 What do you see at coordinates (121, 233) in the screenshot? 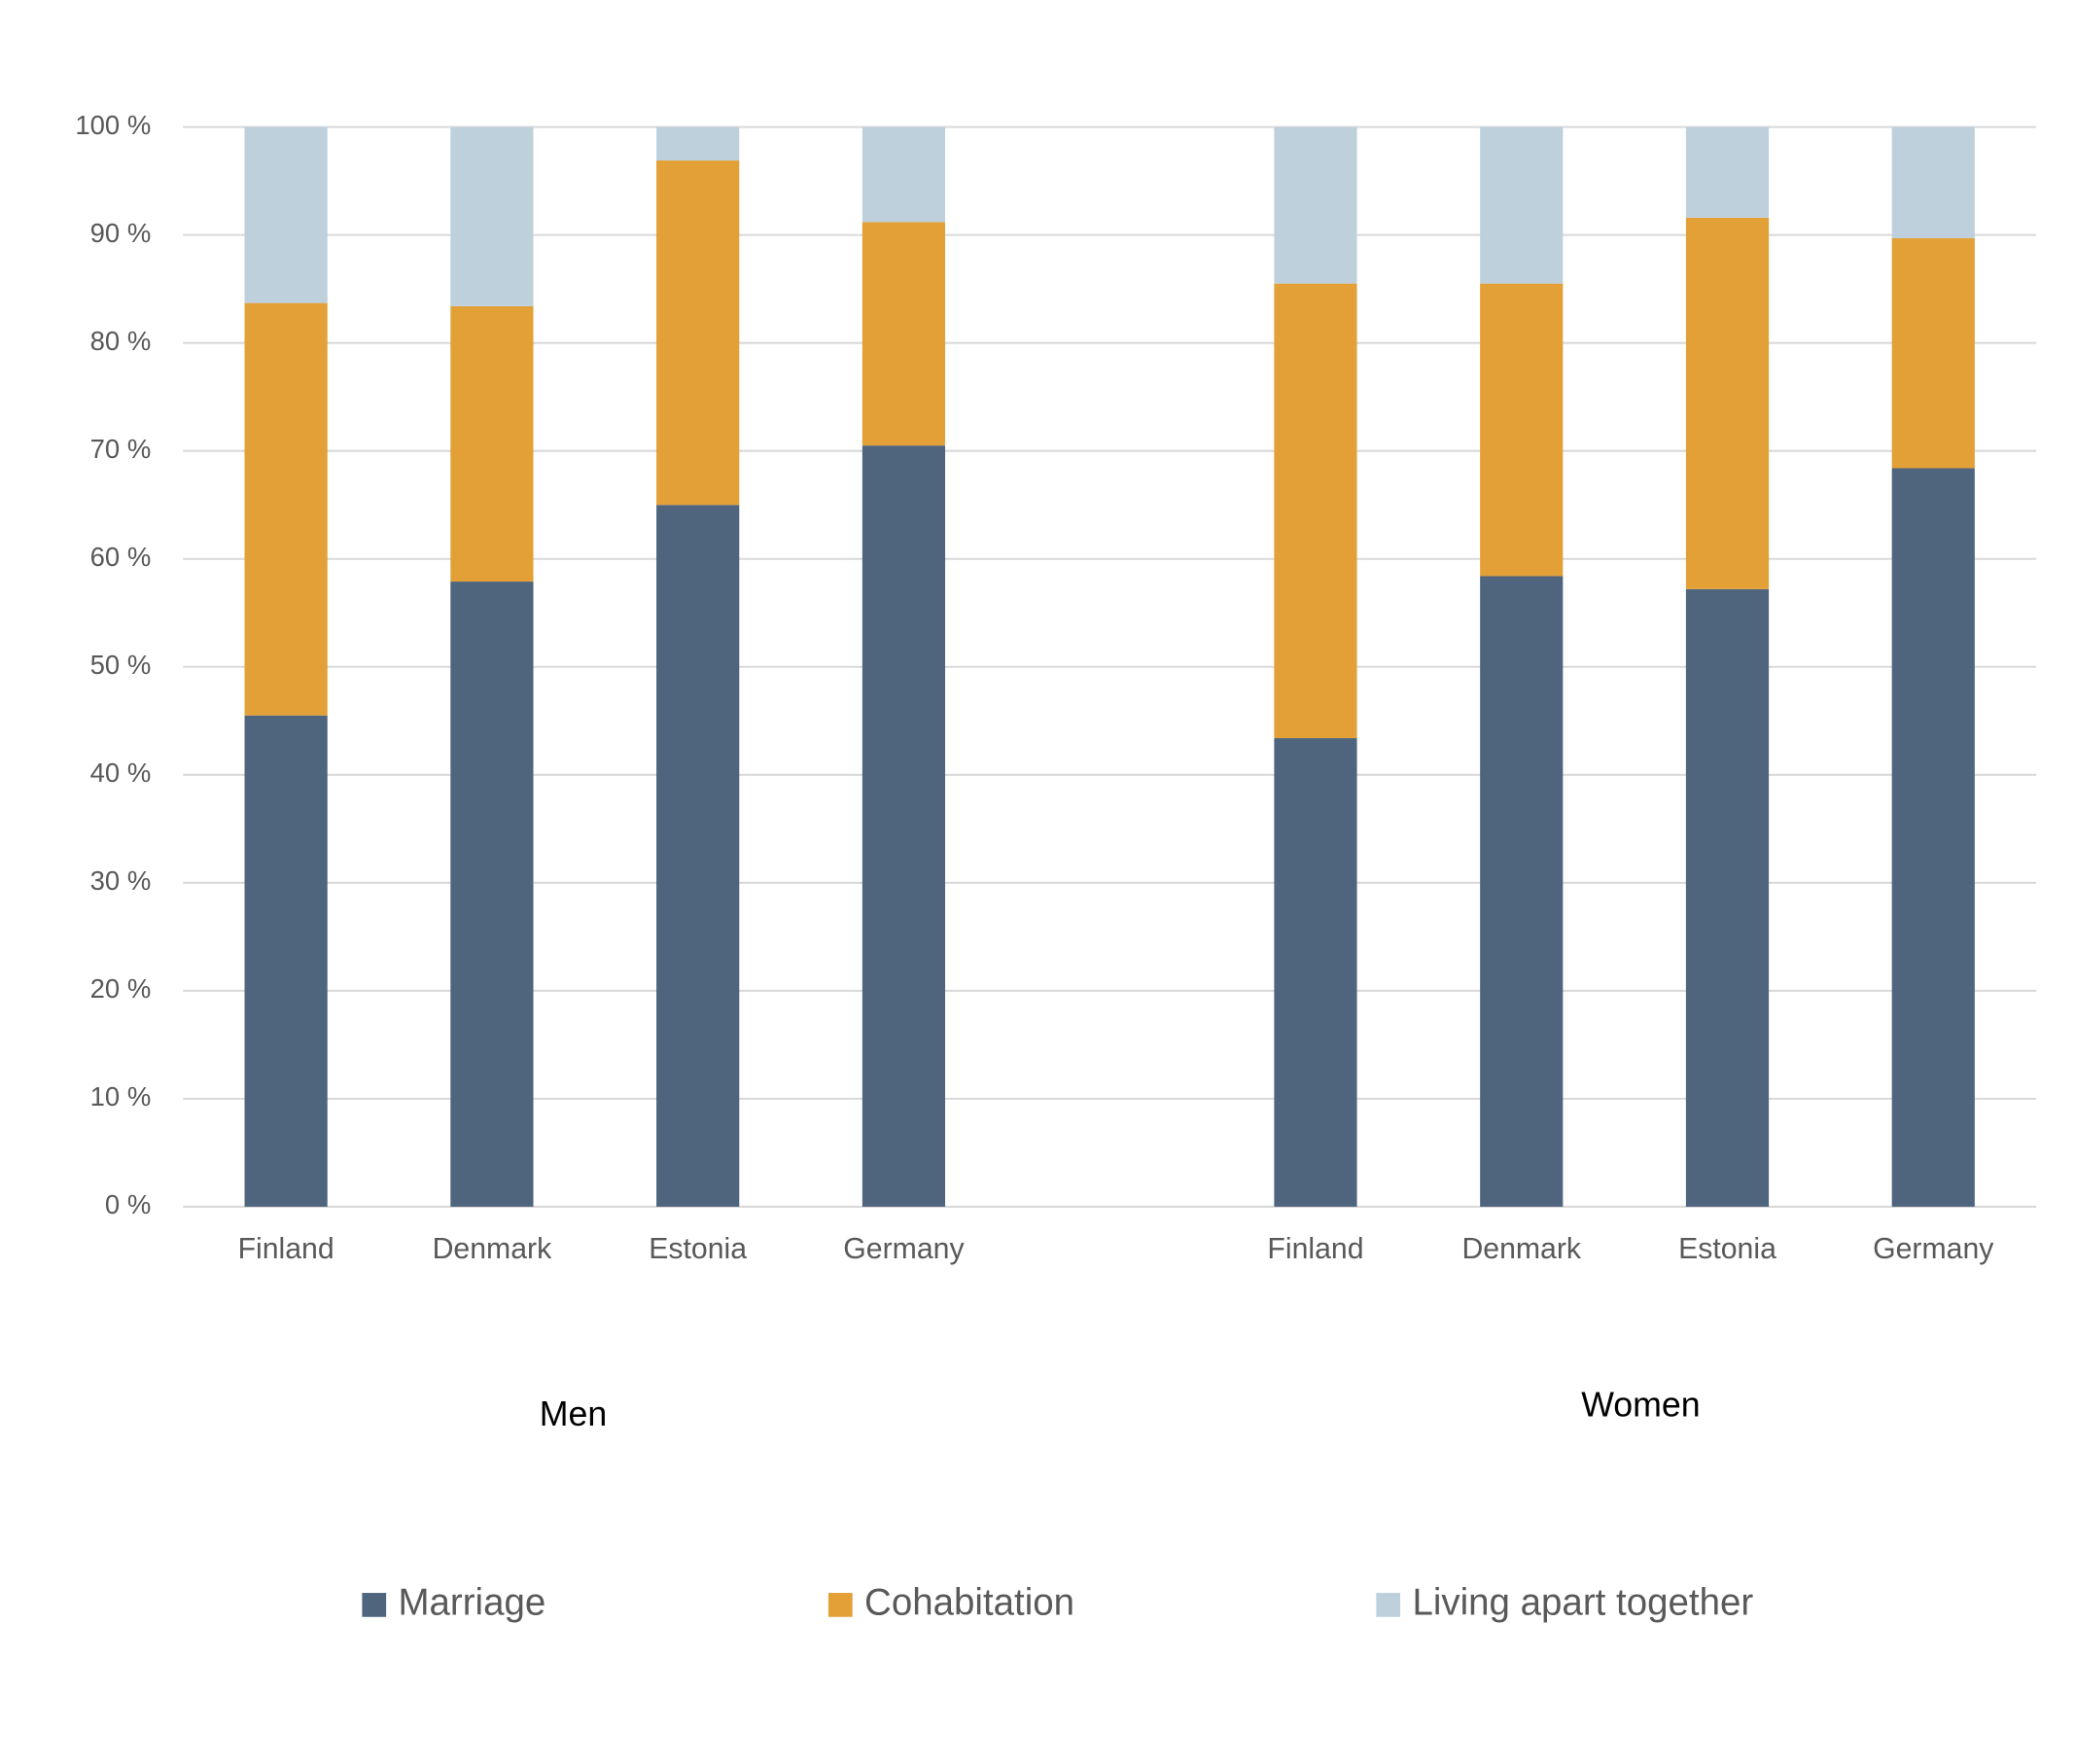
I see `y-tick-label: 90 %` at bounding box center [121, 233].